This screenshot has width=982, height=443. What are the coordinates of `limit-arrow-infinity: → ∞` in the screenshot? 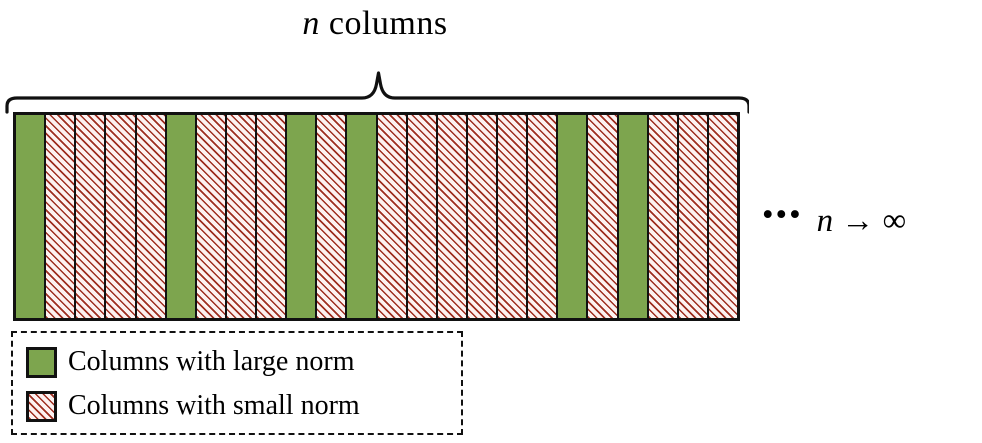 It's located at (870, 220).